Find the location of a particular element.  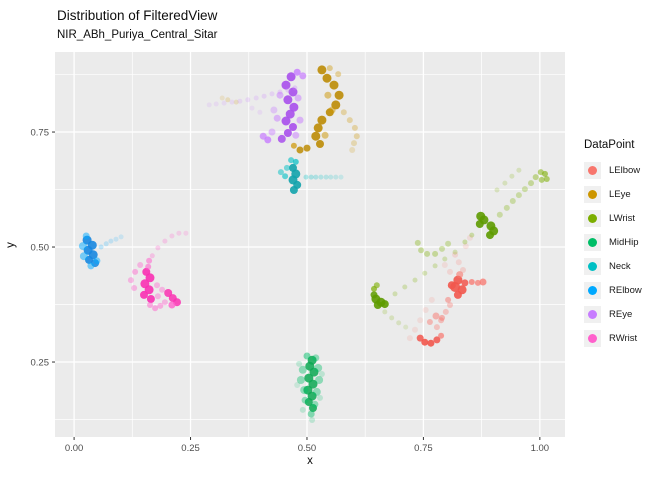

legend-item-REye: REye is located at coordinates (627, 314).